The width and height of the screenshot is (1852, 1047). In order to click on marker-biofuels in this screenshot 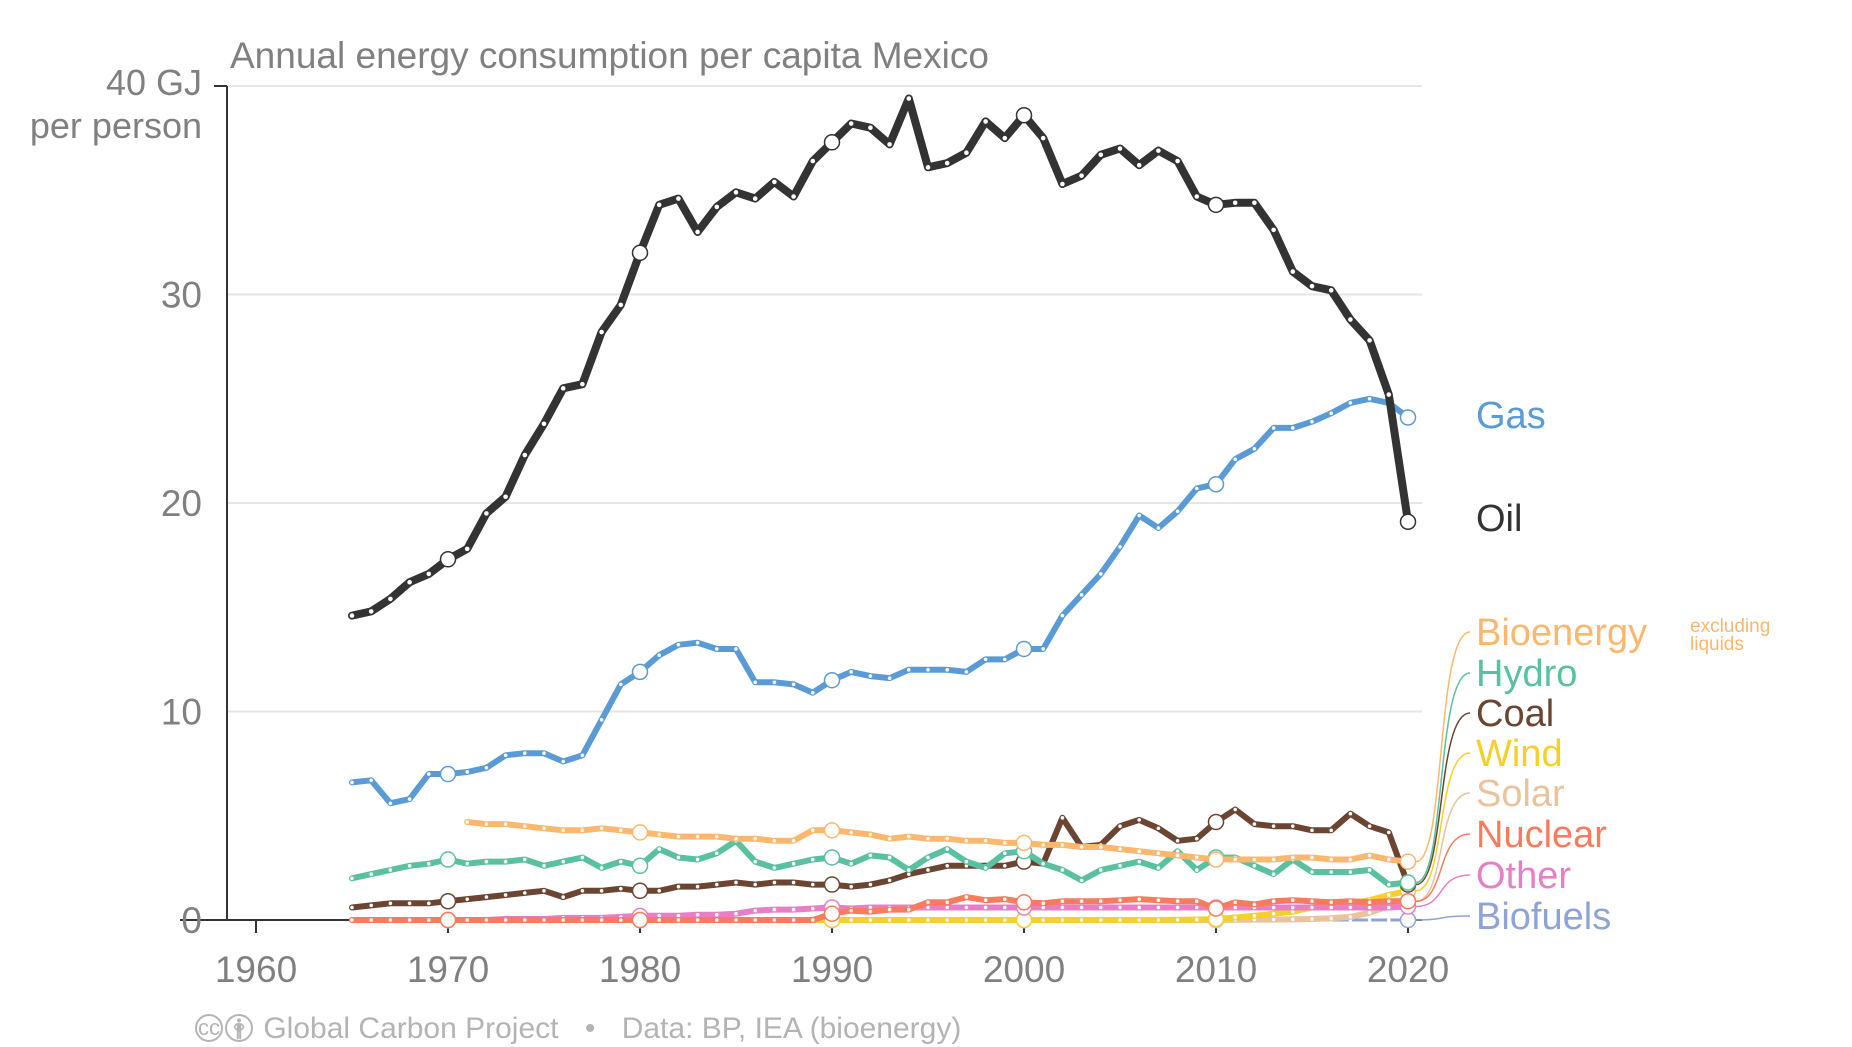, I will do `click(1408, 920)`.